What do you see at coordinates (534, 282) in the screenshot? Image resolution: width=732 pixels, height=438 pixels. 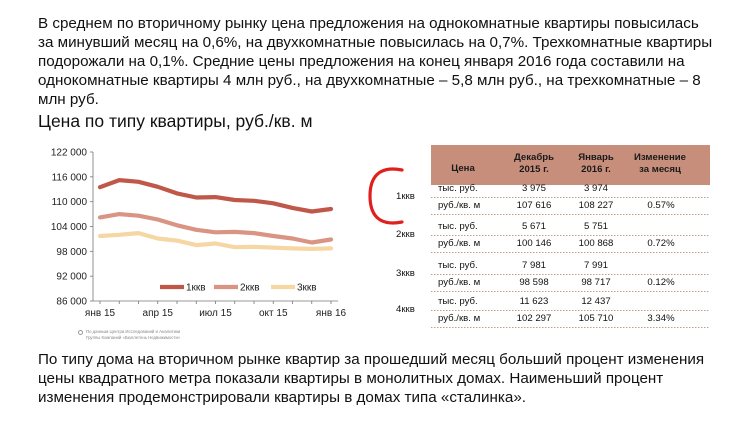 I see `table-dec-cell: 98 598` at bounding box center [534, 282].